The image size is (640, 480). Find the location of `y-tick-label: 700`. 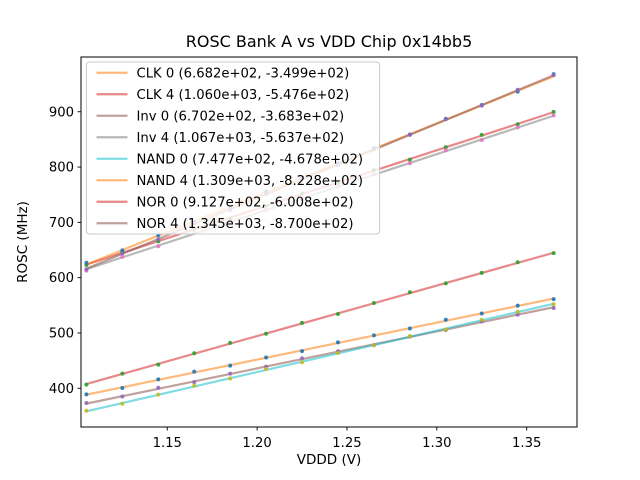

y-tick-label: 700 is located at coordinates (61, 223).